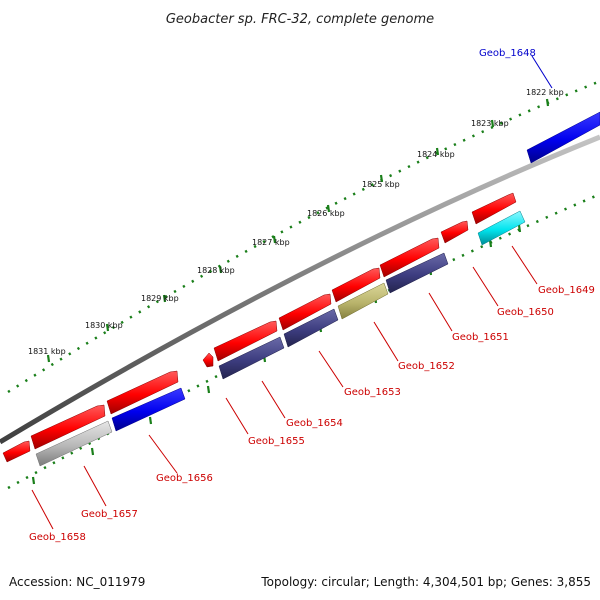 The height and width of the screenshot is (600, 600). Describe the element at coordinates (271, 242) in the screenshot. I see `kbp-label: 1827 kbp` at that location.